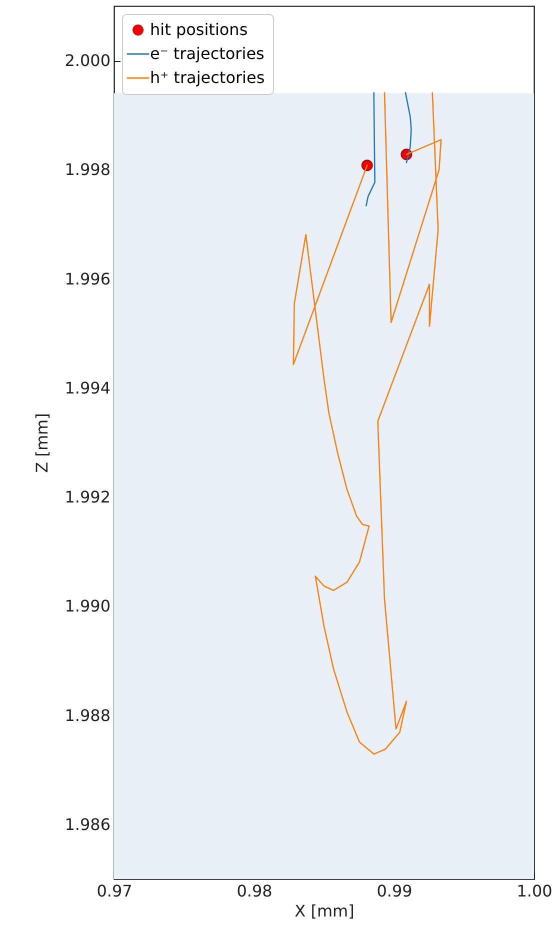  I want to click on x-tick-label: 0.97, so click(114, 891).